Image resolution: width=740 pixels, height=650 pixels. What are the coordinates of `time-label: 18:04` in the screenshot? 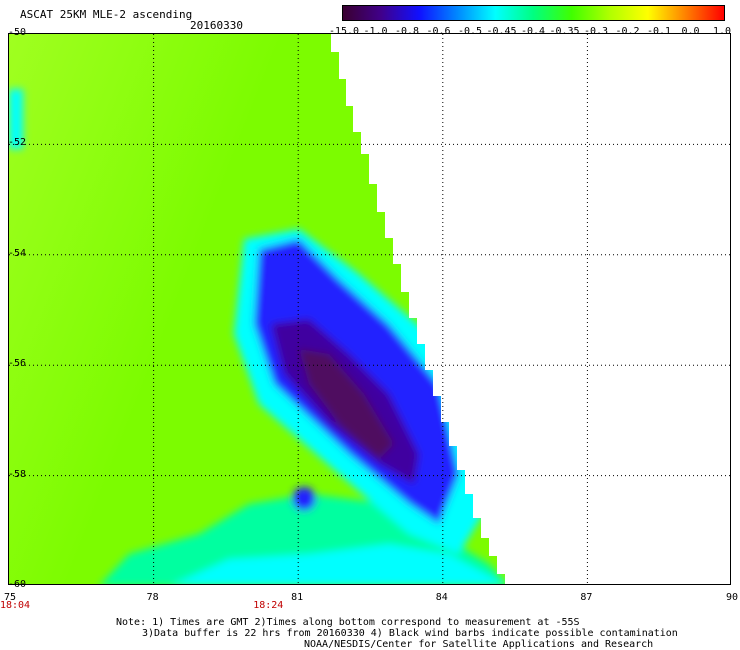 It's located at (15, 605).